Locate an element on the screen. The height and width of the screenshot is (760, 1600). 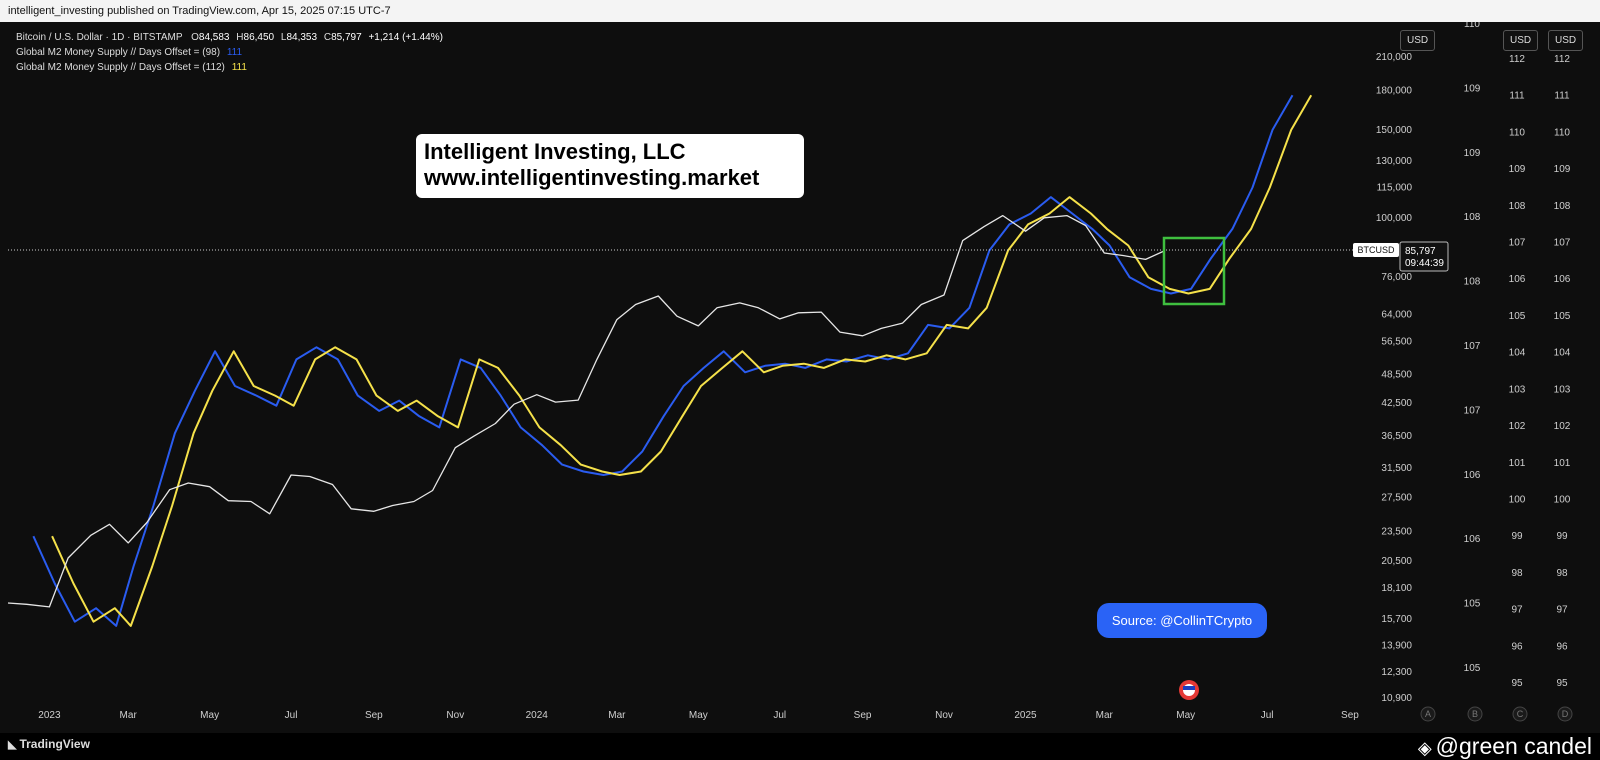
price-tag-countdown: 09:44:39 is located at coordinates (1424, 263).